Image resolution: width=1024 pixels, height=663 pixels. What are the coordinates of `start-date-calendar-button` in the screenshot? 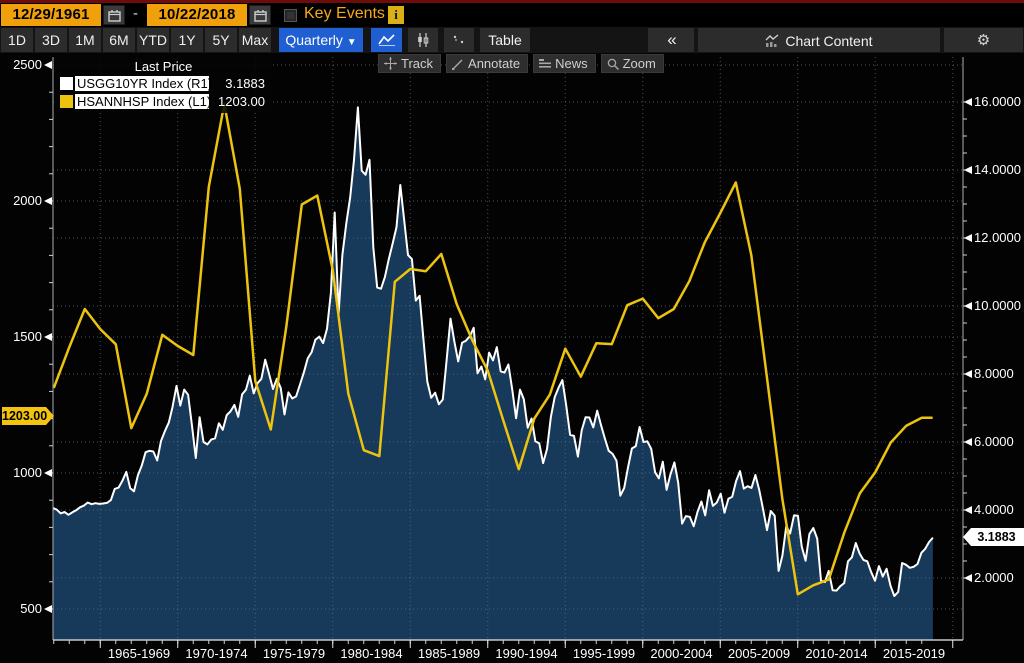 It's located at (114, 15).